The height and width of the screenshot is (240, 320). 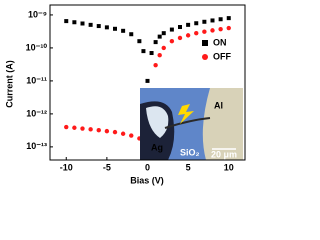 What do you see at coordinates (229, 167) in the screenshot?
I see `x-tick-label: 10` at bounding box center [229, 167].